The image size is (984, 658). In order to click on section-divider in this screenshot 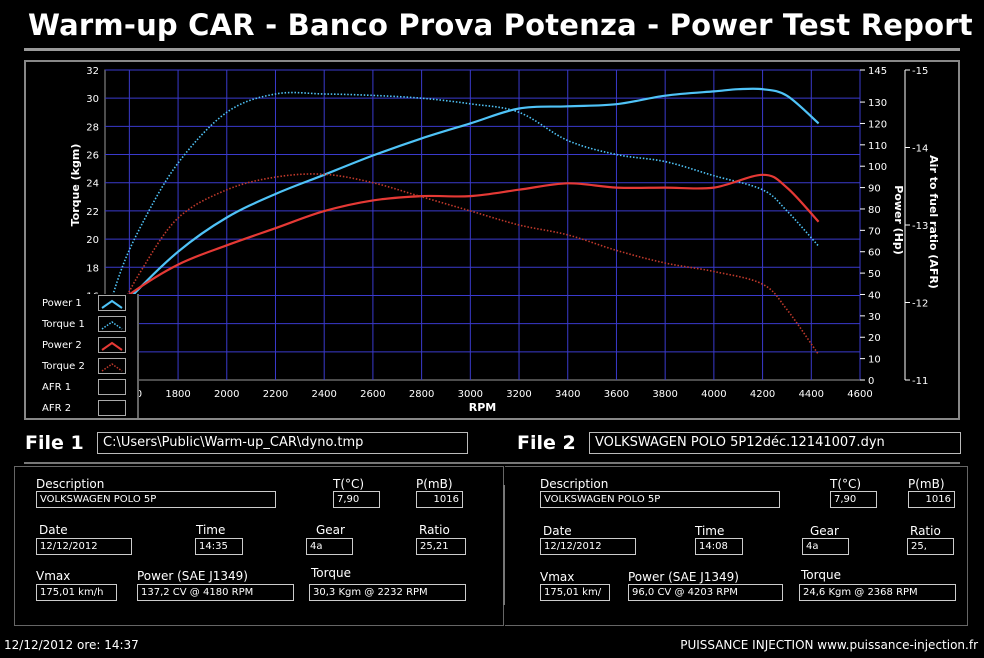, I will do `click(492, 463)`.